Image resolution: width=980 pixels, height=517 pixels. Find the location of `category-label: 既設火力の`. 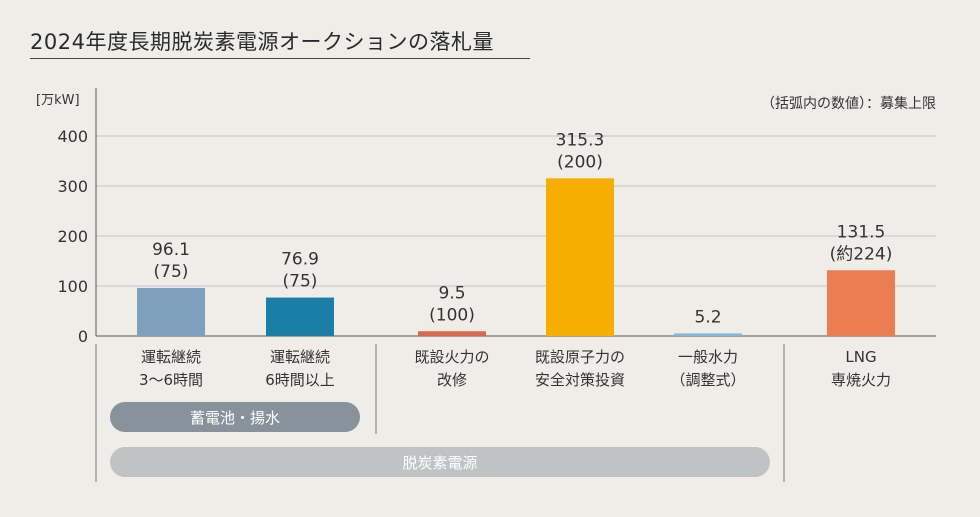

category-label: 既設火力の is located at coordinates (451, 357).